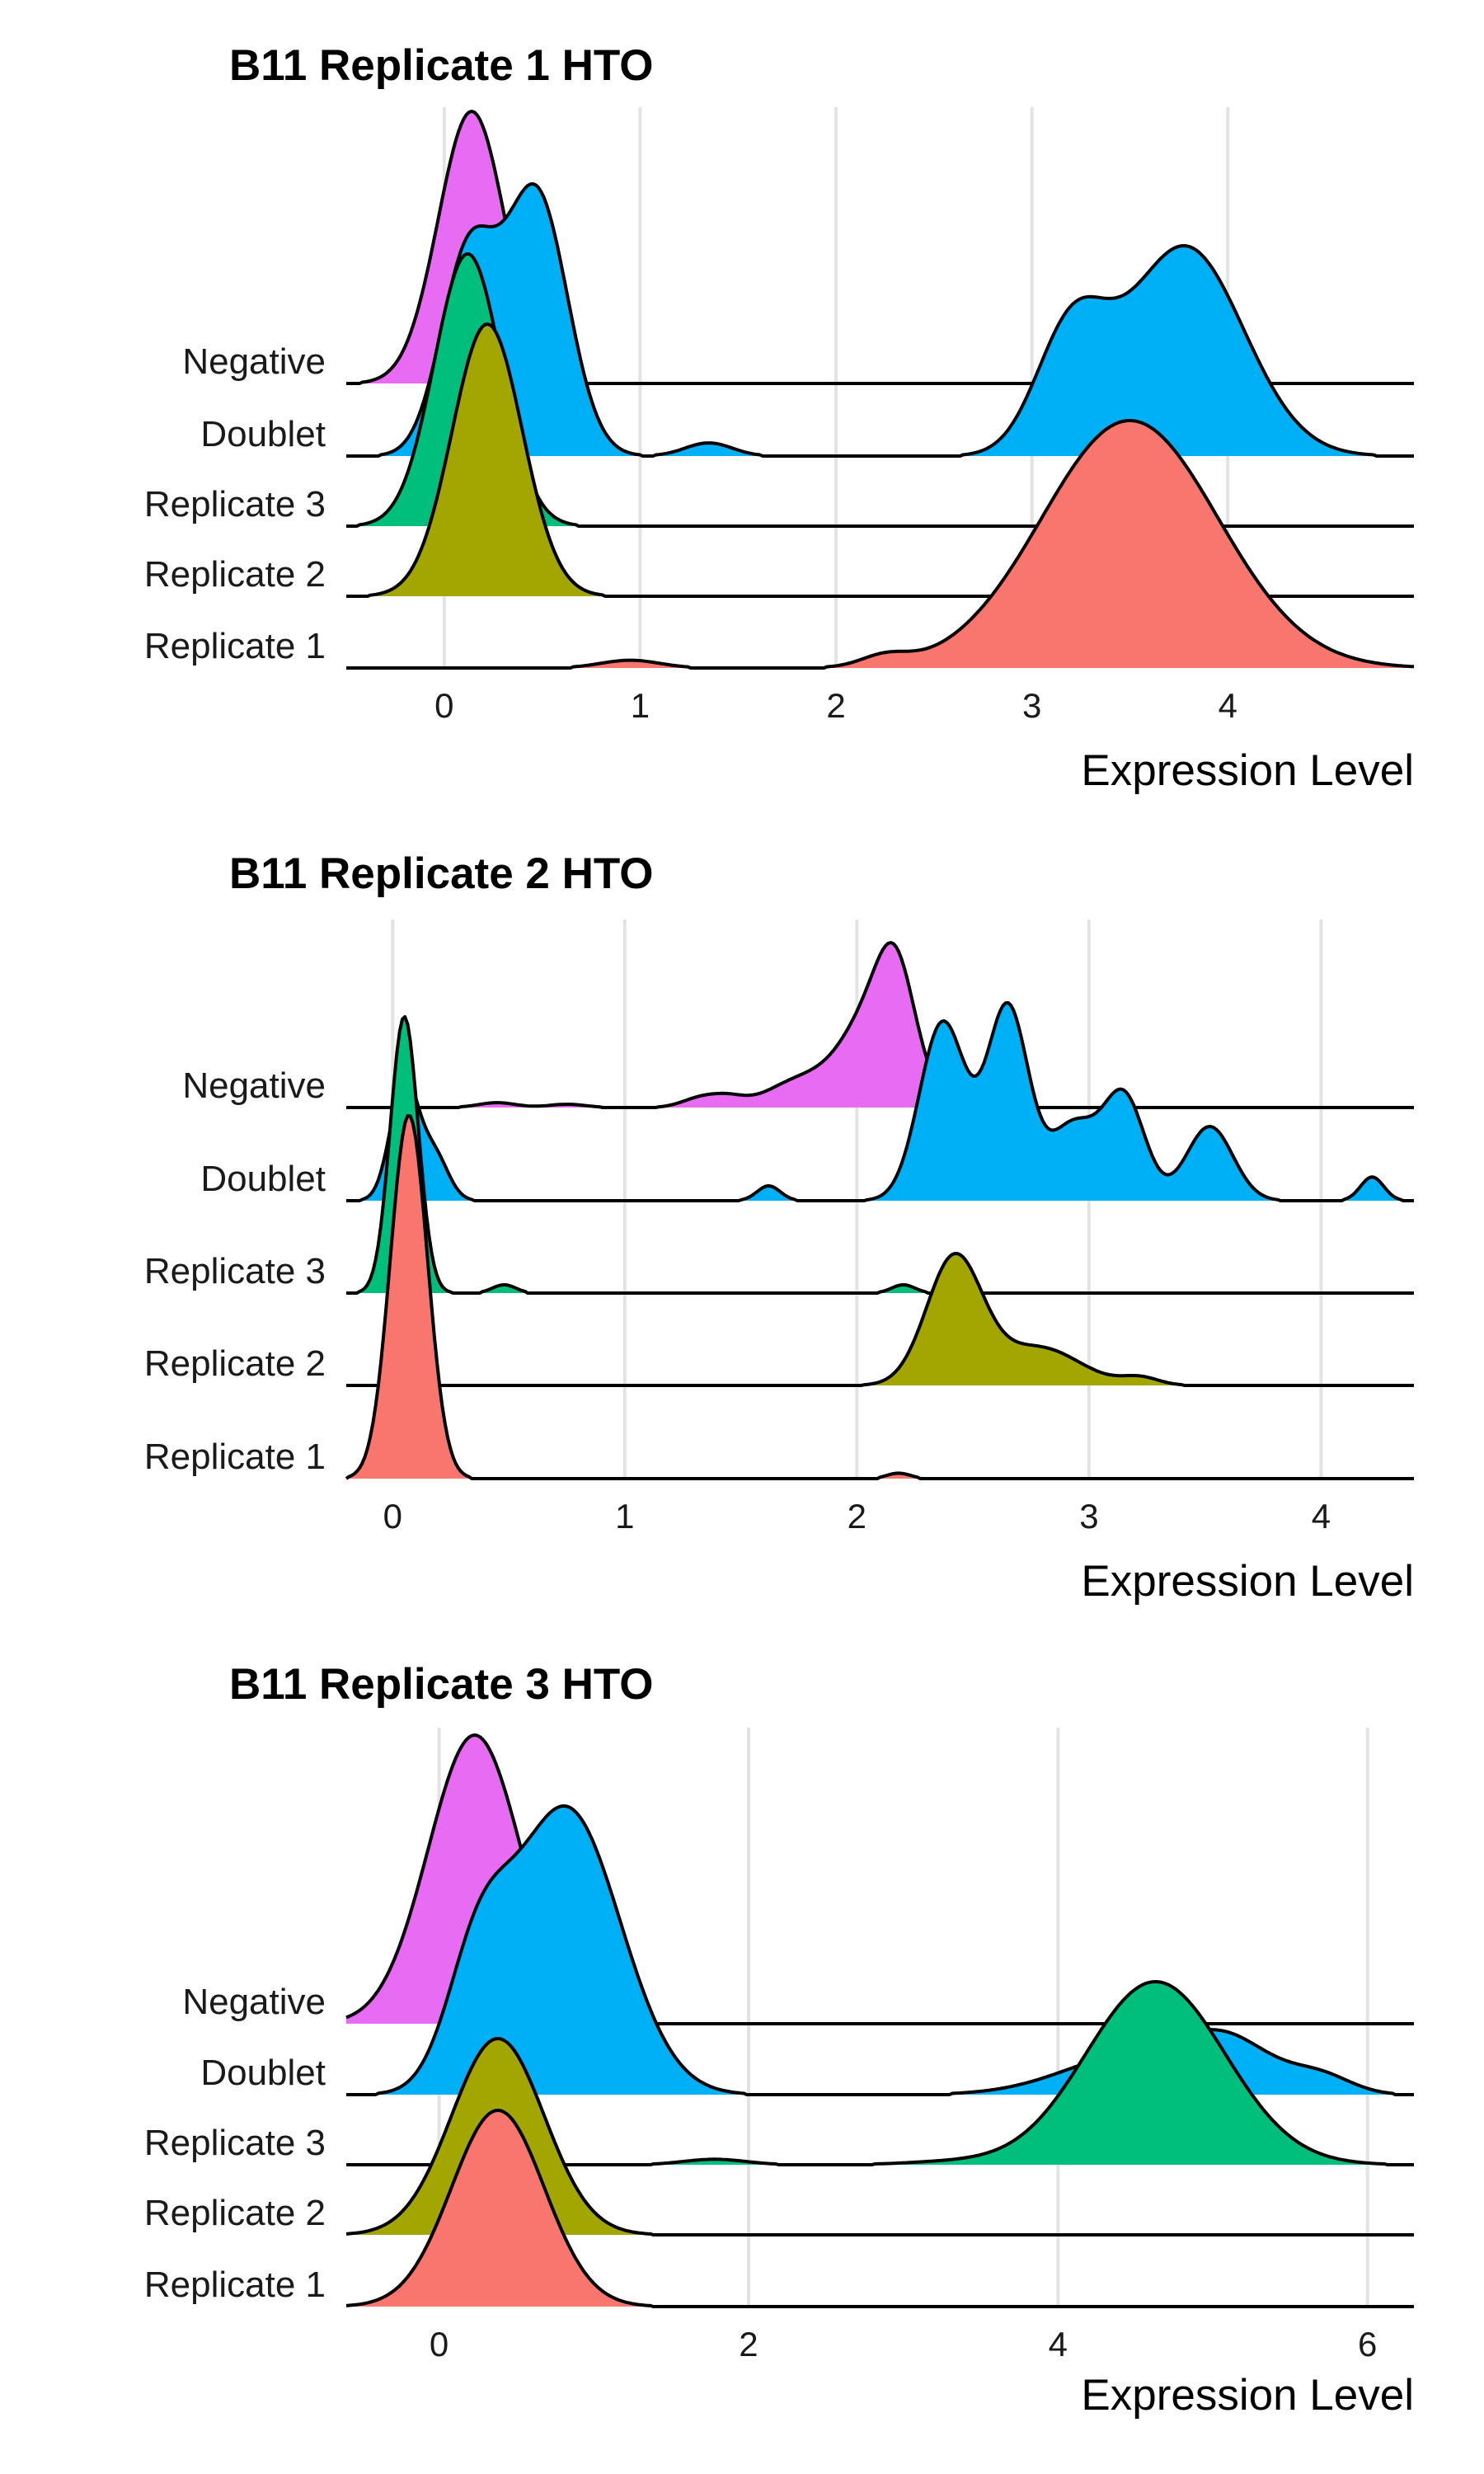 This screenshot has width=1484, height=2474. Describe the element at coordinates (254, 2002) in the screenshot. I see `panel-3-y-label-negative: Negative` at that location.